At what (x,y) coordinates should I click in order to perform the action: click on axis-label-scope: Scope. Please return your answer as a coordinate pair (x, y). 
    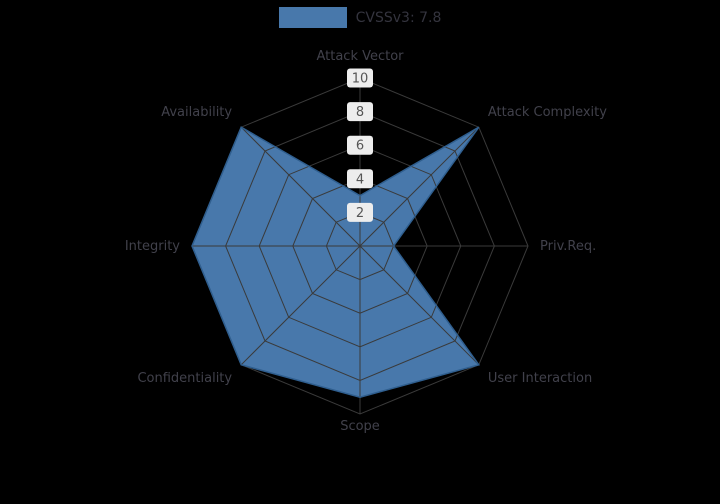
    Looking at the image, I should click on (360, 426).